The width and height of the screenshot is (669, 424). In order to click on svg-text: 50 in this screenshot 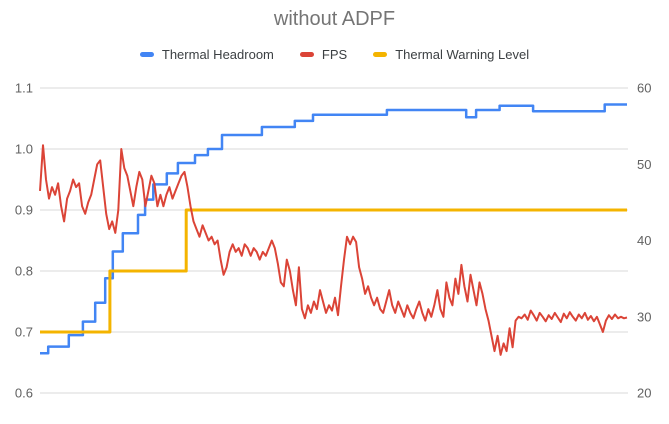, I will do `click(644, 164)`.